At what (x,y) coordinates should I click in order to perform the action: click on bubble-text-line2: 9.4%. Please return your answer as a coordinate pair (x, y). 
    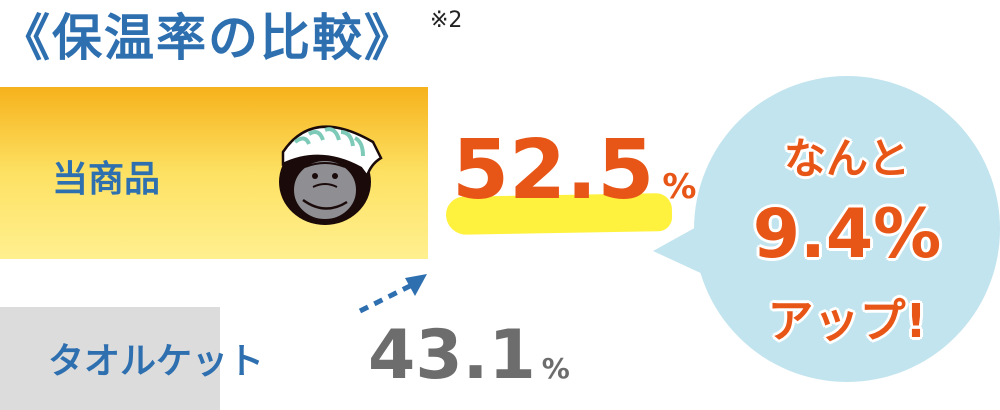
    Looking at the image, I should click on (847, 234).